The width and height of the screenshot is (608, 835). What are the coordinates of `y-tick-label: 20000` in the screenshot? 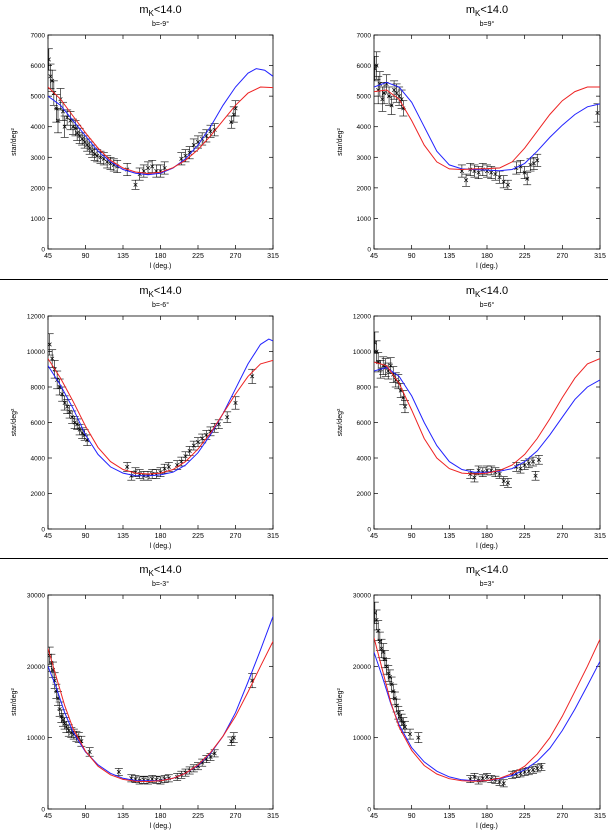 It's located at (36, 667).